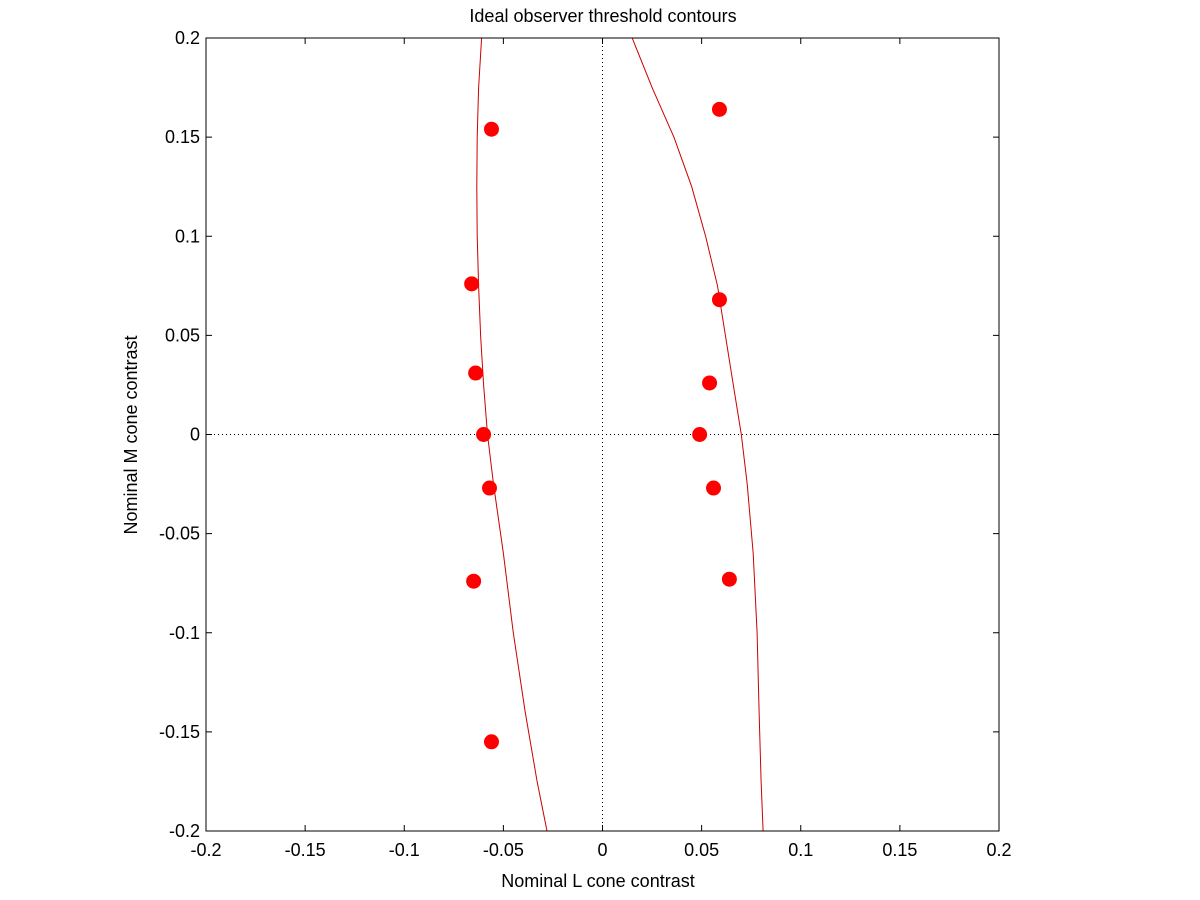  What do you see at coordinates (182, 335) in the screenshot?
I see `y-tick-label: 0.05` at bounding box center [182, 335].